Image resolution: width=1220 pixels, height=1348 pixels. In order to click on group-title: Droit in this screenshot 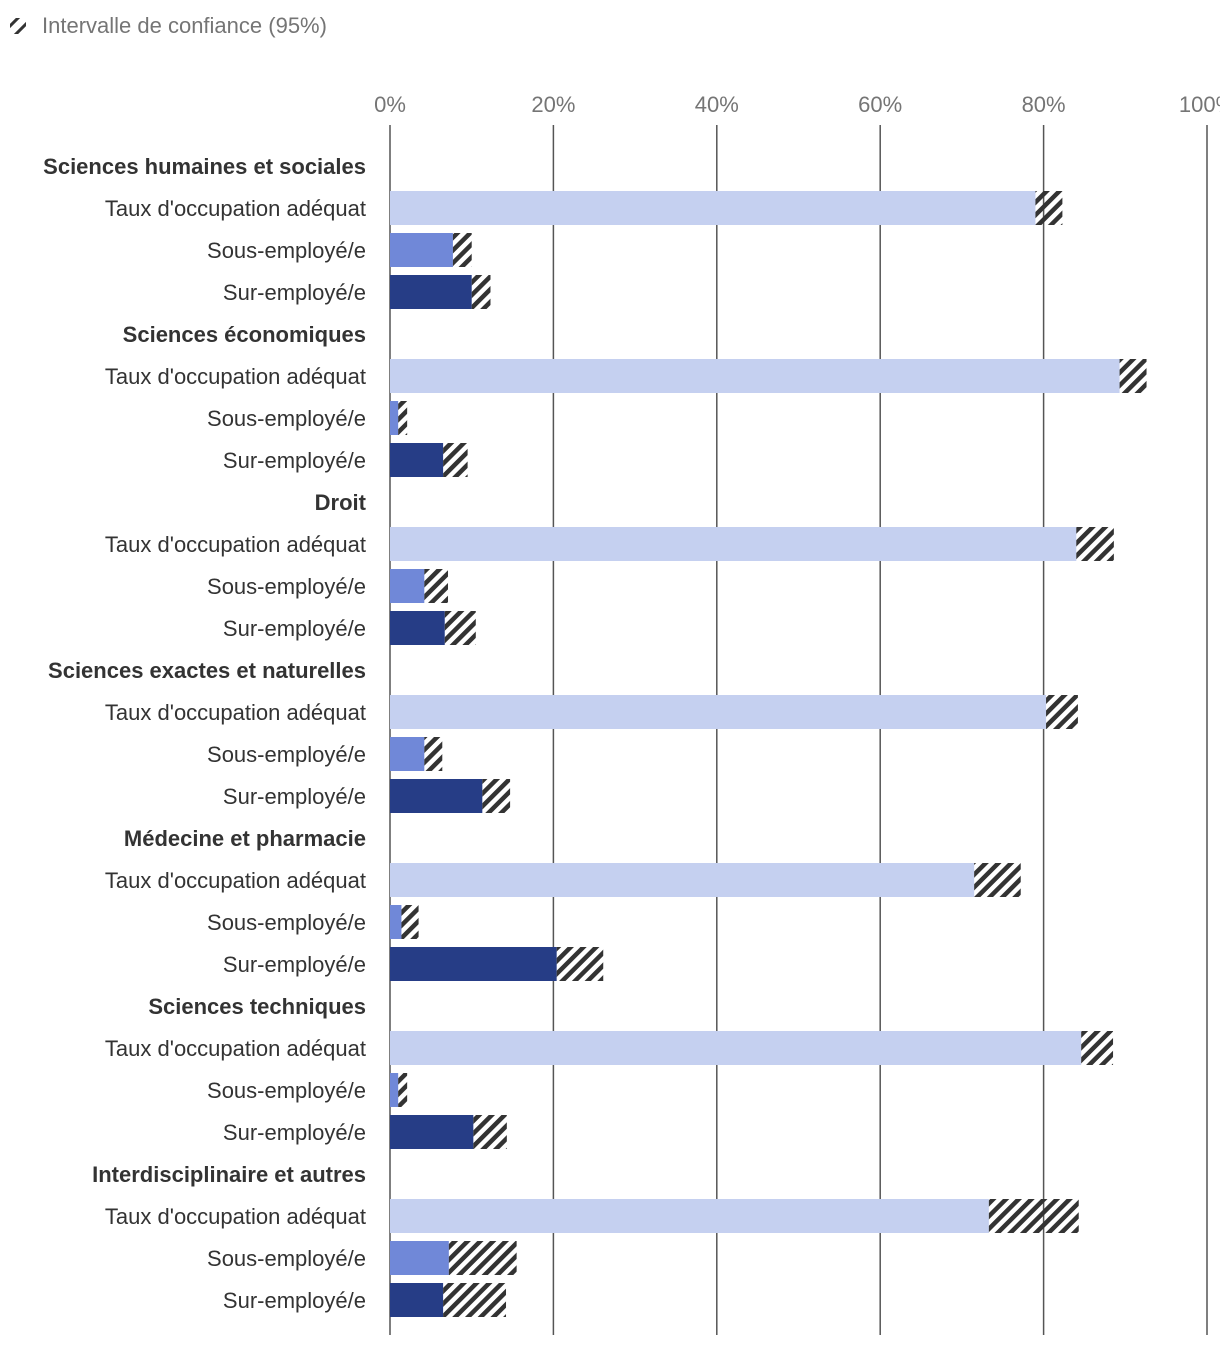, I will do `click(341, 502)`.